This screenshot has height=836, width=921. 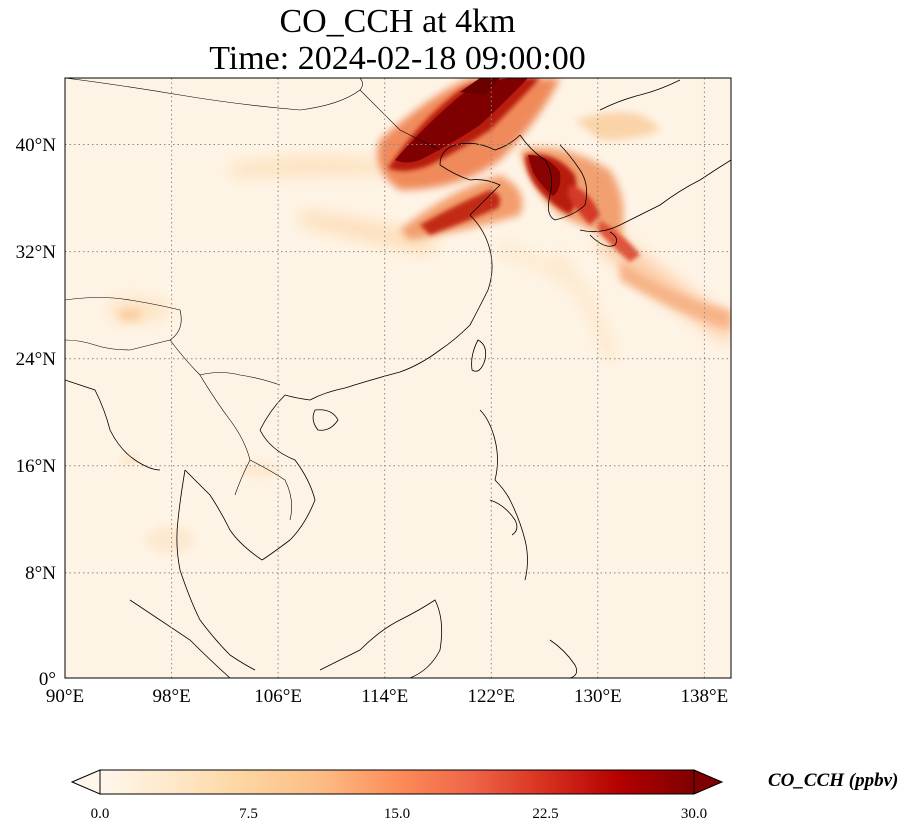 I want to click on lat-tick-label: 8°N, so click(x=40, y=573).